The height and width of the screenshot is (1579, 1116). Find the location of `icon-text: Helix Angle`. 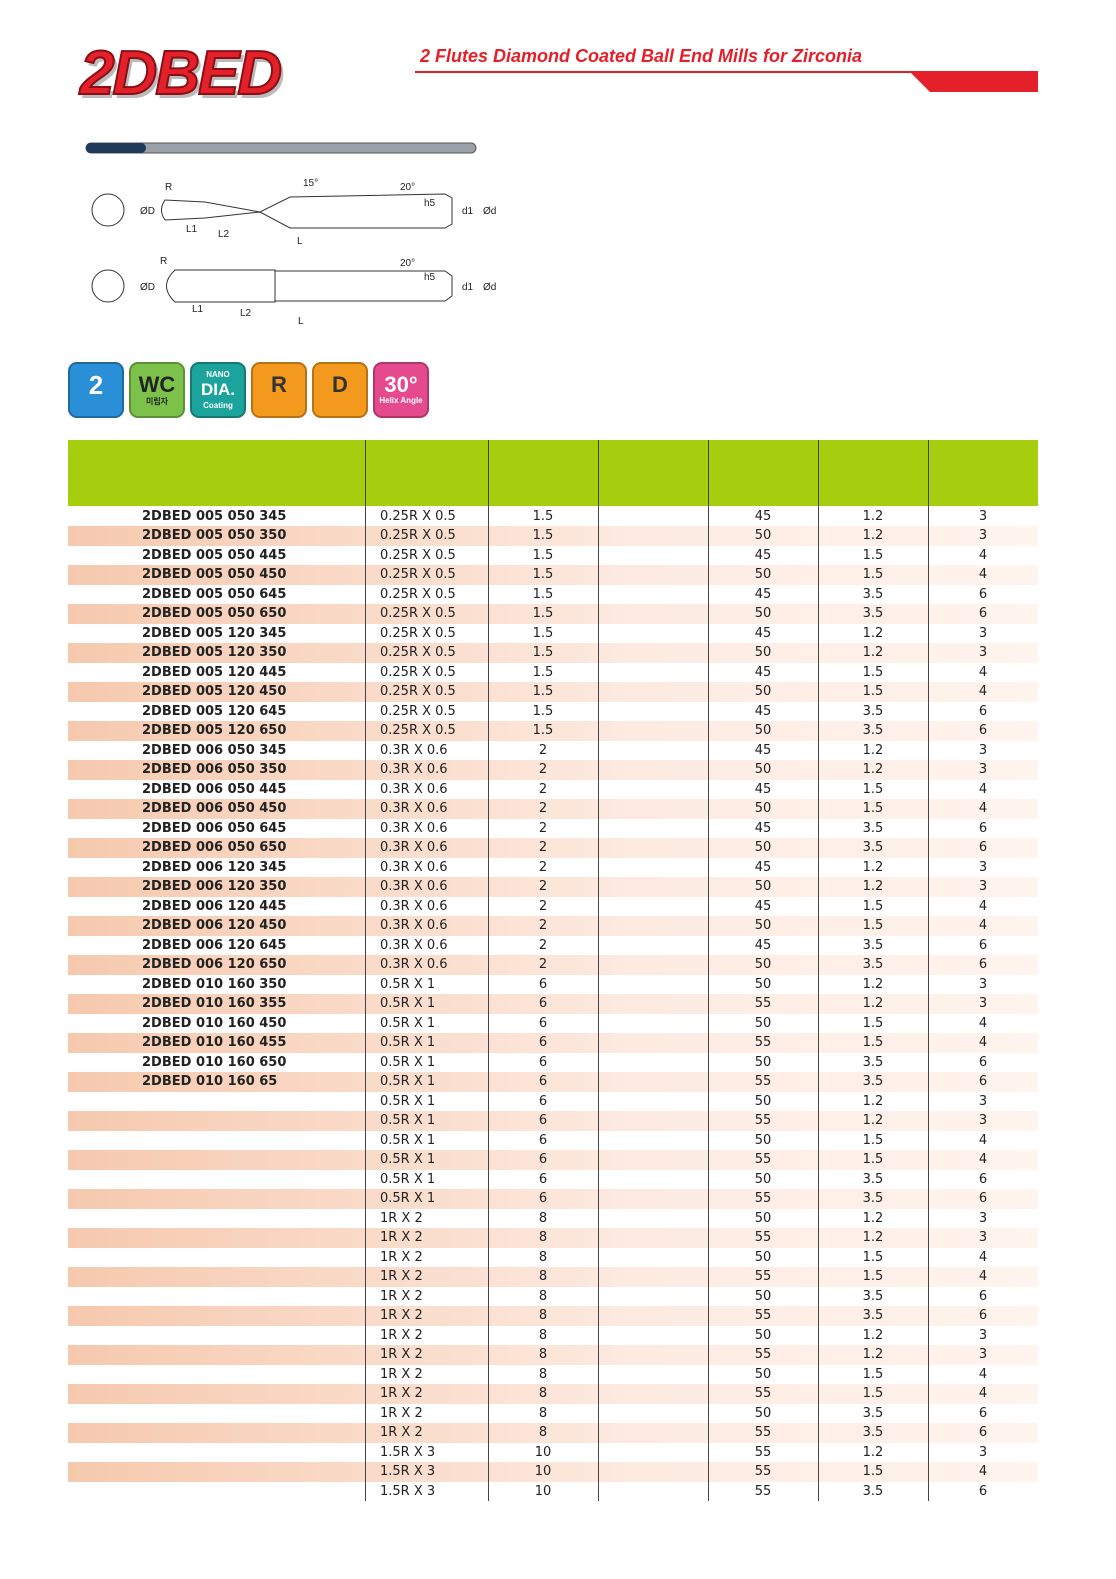

icon-text: Helix Angle is located at coordinates (401, 400).